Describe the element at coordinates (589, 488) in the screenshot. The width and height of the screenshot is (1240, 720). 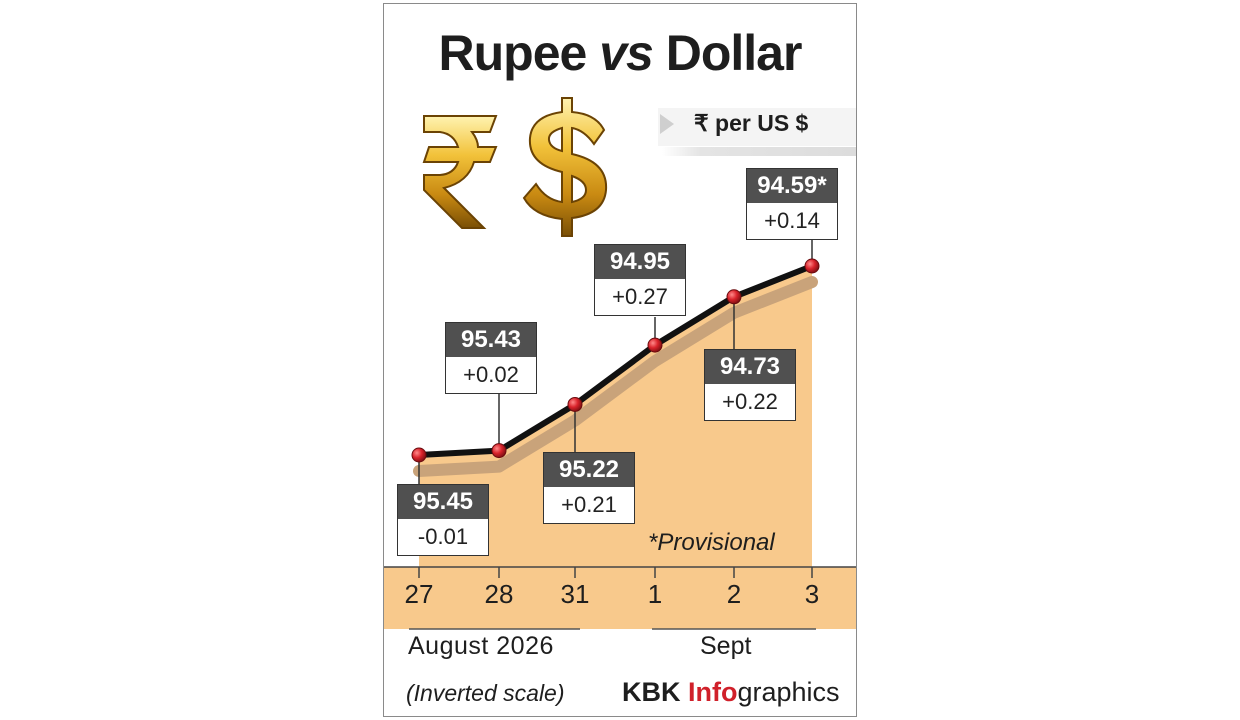
I see `value-box-31aug: 95.22 +0.21` at that location.